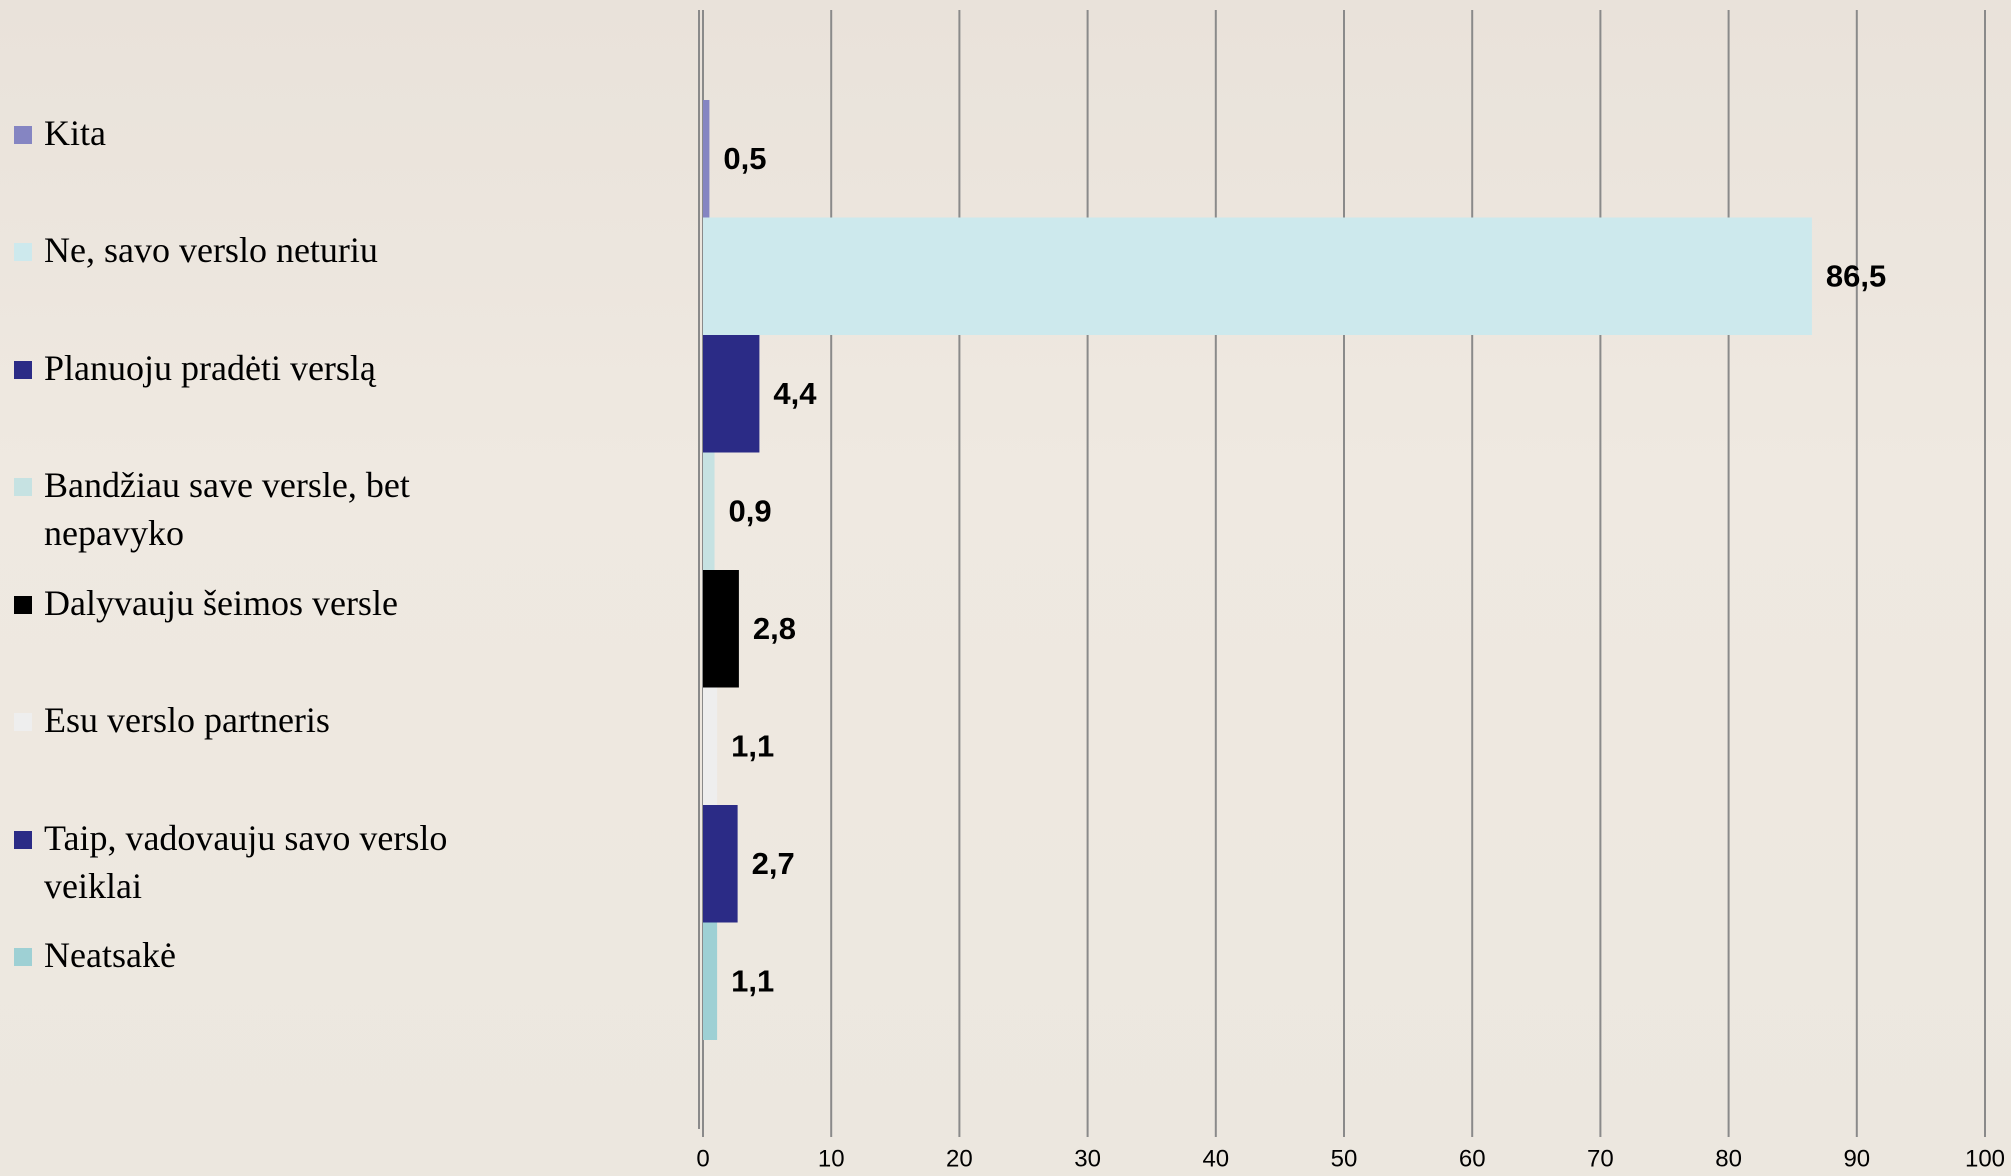  I want to click on x-tick-label: 100, so click(1985, 1158).